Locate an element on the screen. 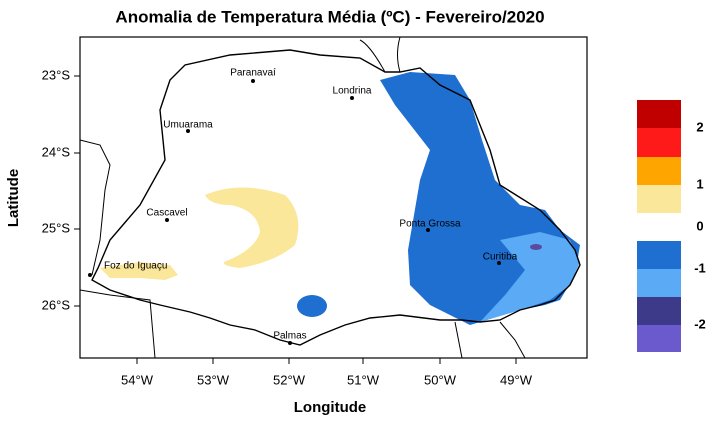 The height and width of the screenshot is (426, 718). legend-label: -2 is located at coordinates (700, 323).